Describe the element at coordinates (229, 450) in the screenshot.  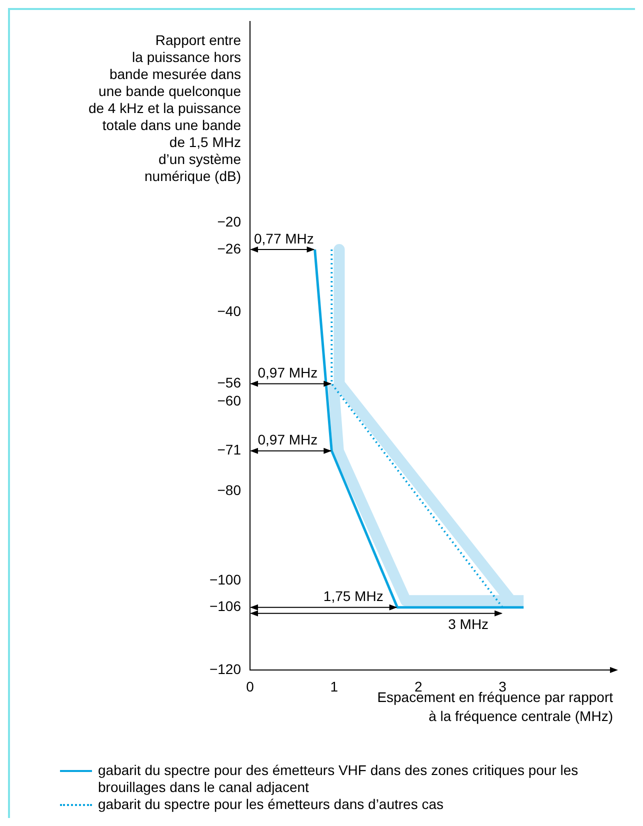
I see `y-tick-label: −71` at that location.